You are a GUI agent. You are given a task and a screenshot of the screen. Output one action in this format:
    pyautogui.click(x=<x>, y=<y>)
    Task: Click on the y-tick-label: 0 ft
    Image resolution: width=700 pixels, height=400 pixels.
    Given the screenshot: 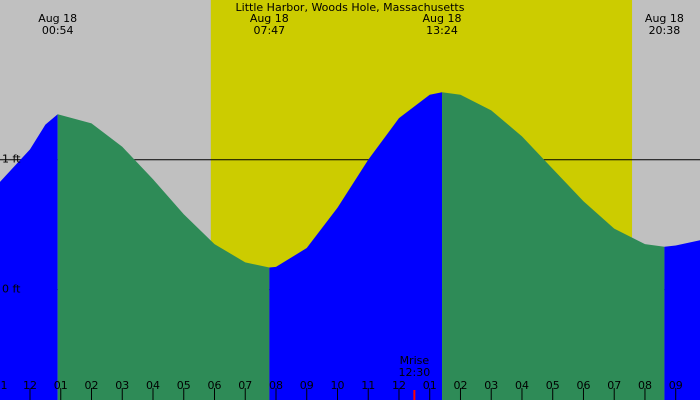 What is the action you would take?
    pyautogui.click(x=11, y=289)
    